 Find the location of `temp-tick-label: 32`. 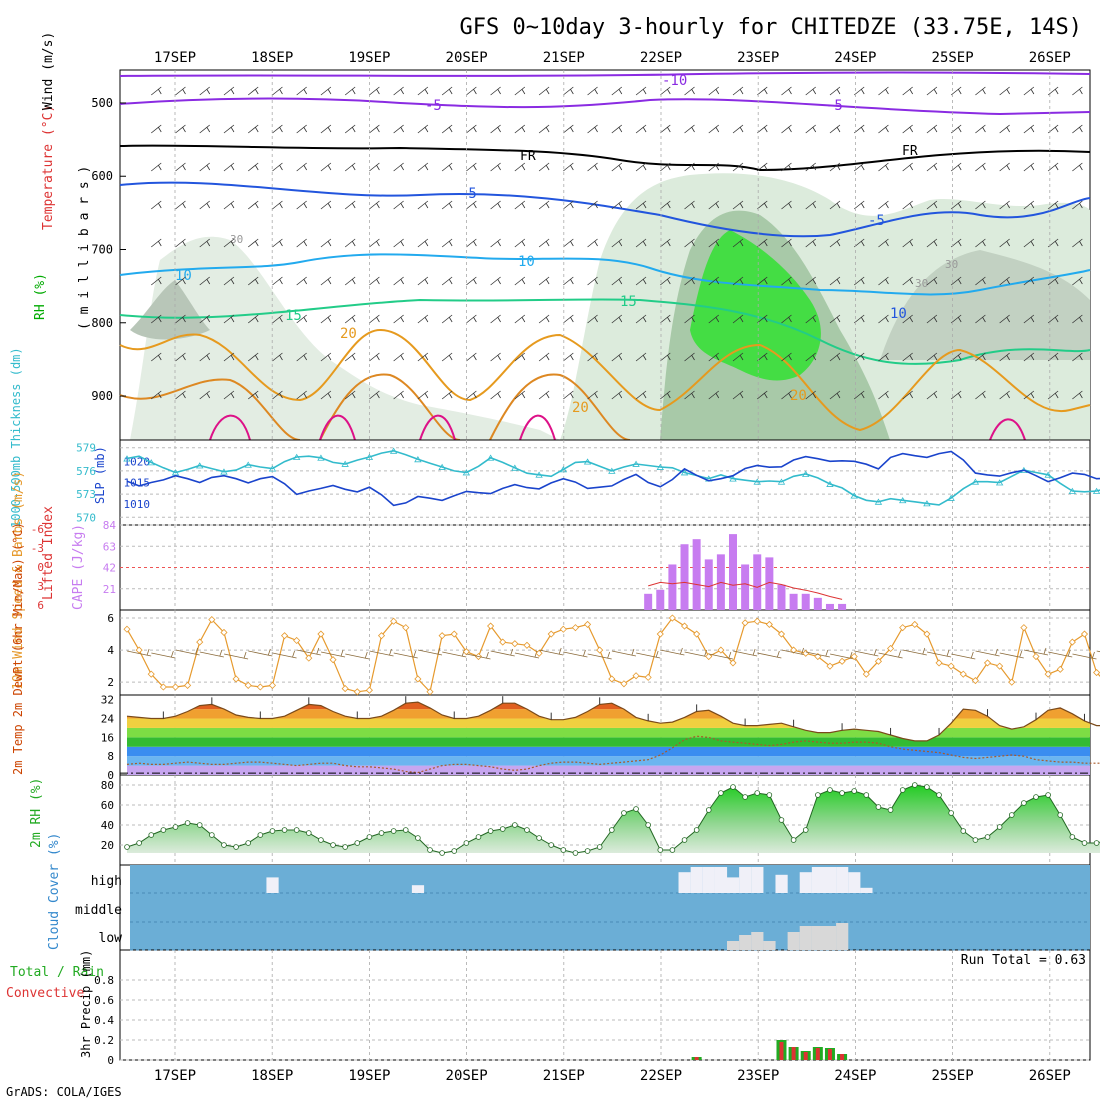

temp-tick-label: 32 is located at coordinates (107, 700).